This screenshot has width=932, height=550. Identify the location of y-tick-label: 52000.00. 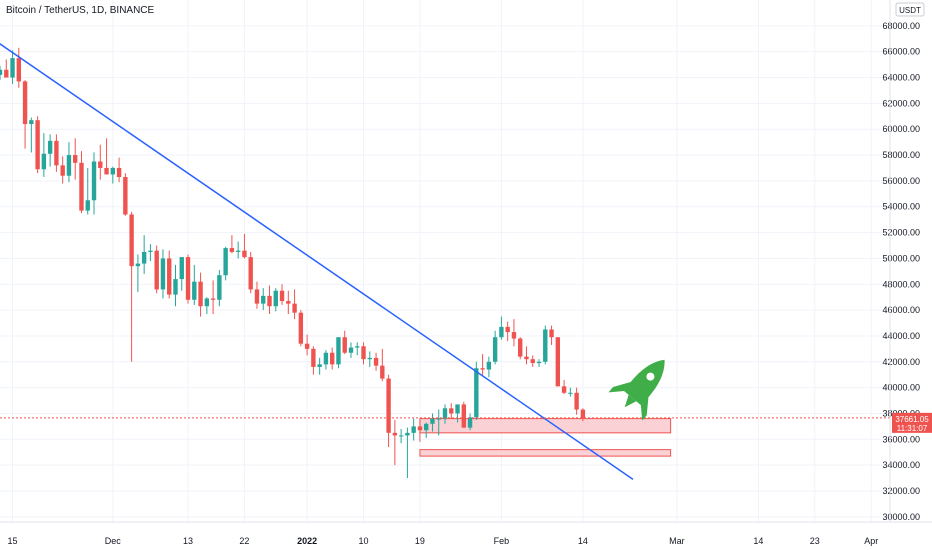
(901, 233).